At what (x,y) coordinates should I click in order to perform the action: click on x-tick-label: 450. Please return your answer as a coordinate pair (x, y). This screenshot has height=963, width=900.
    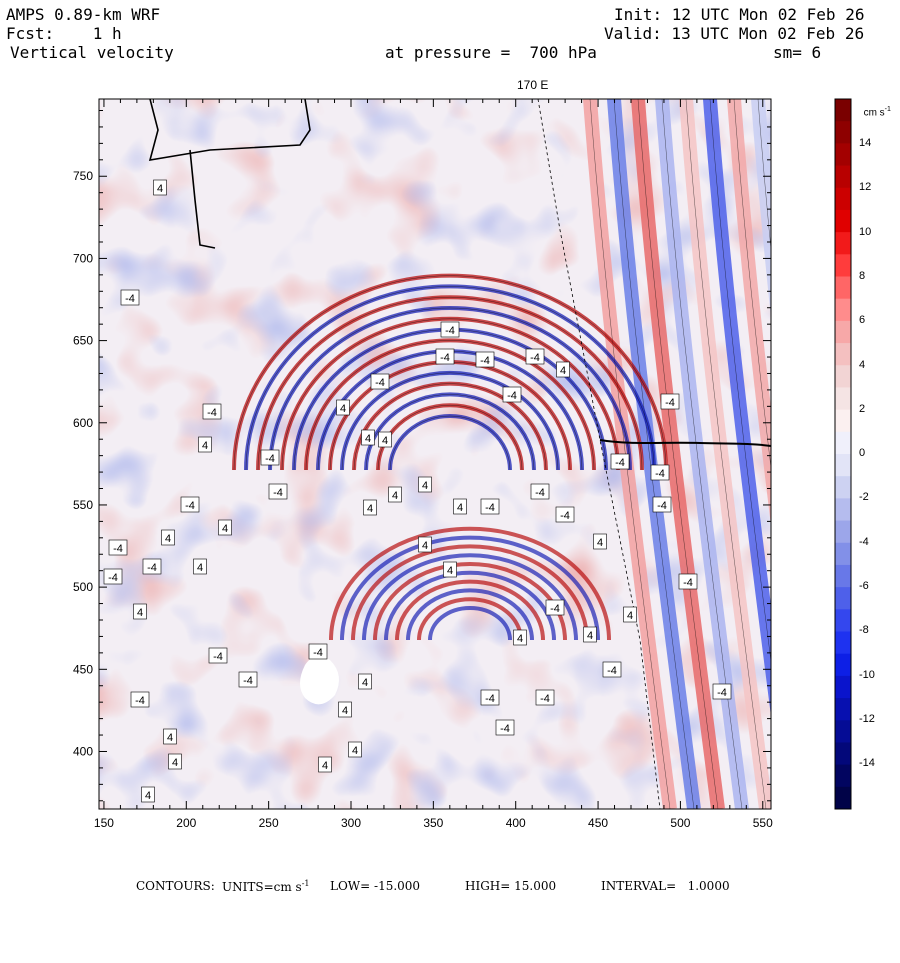
    Looking at the image, I should click on (598, 823).